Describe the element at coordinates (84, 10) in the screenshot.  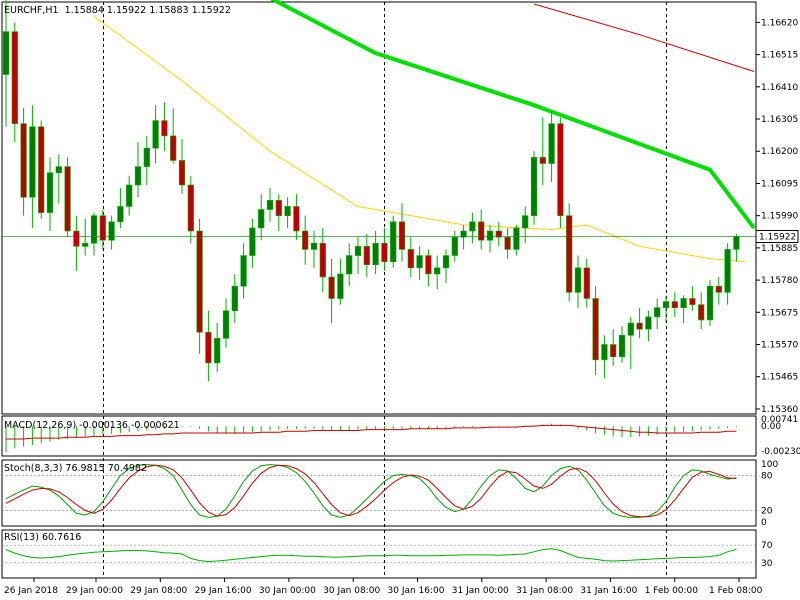
I see `ohlc-open: 1.15884` at that location.